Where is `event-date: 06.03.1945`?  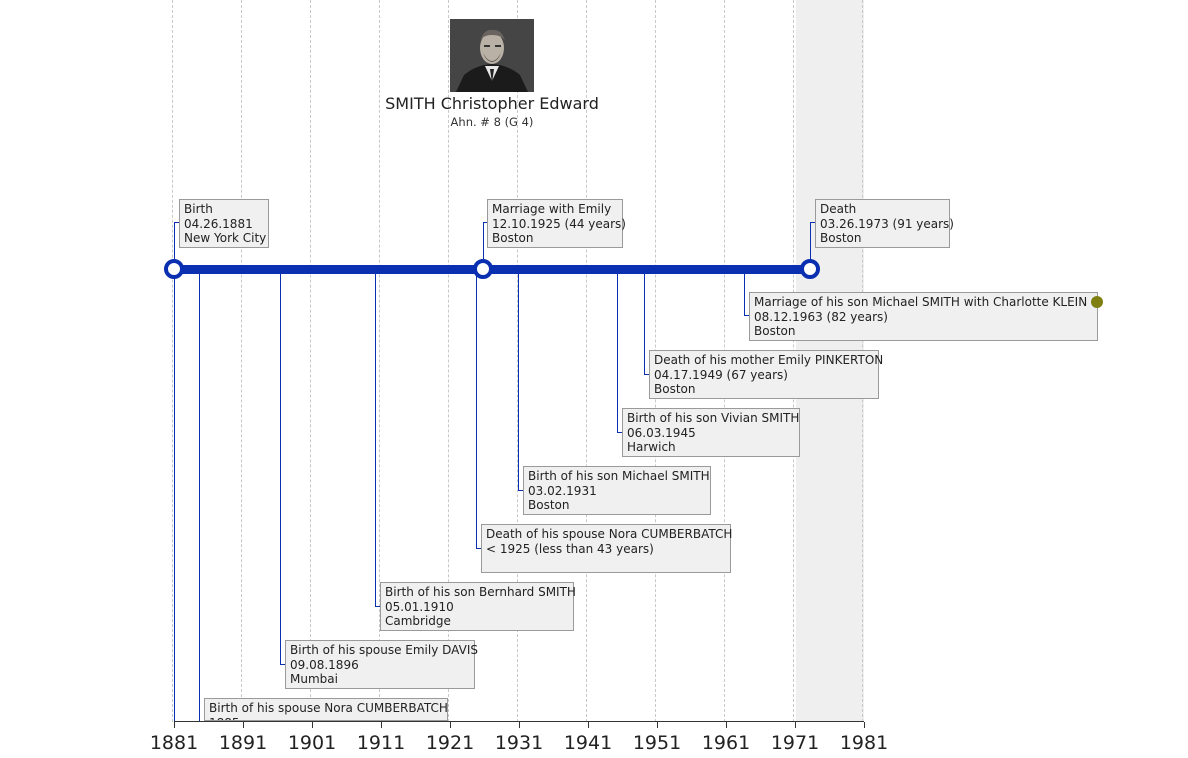
event-date: 06.03.1945 is located at coordinates (661, 432).